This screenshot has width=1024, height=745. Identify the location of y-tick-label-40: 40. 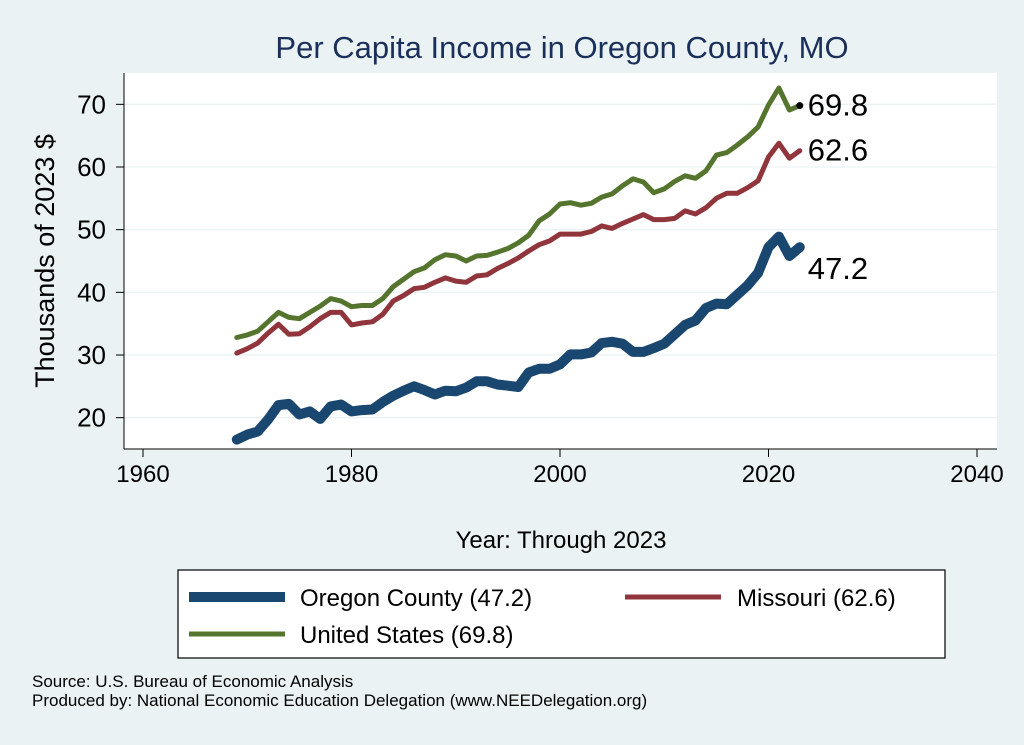
(91, 292).